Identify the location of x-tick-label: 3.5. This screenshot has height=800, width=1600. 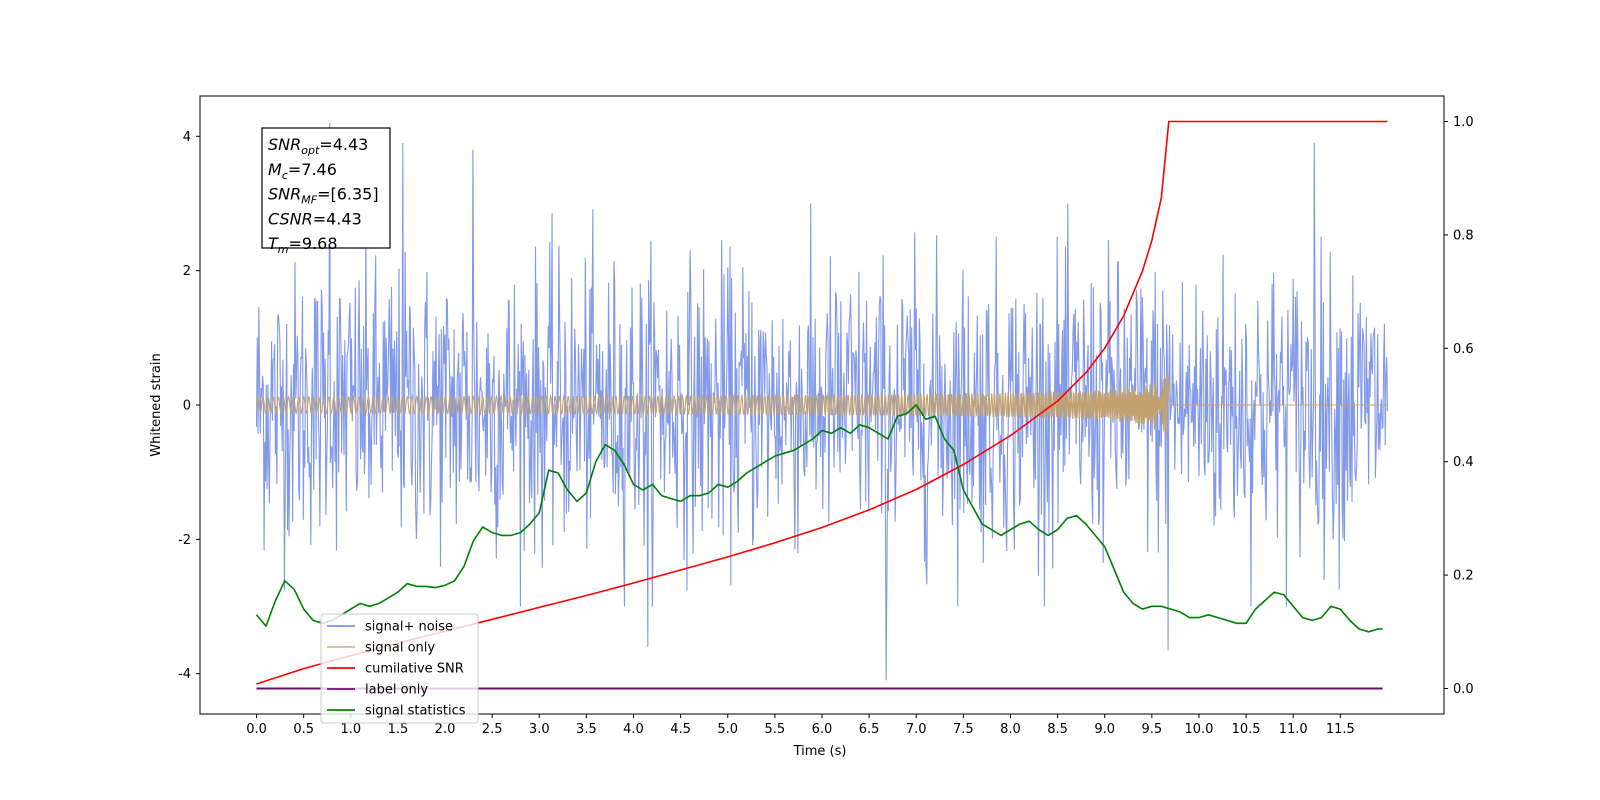
(586, 729).